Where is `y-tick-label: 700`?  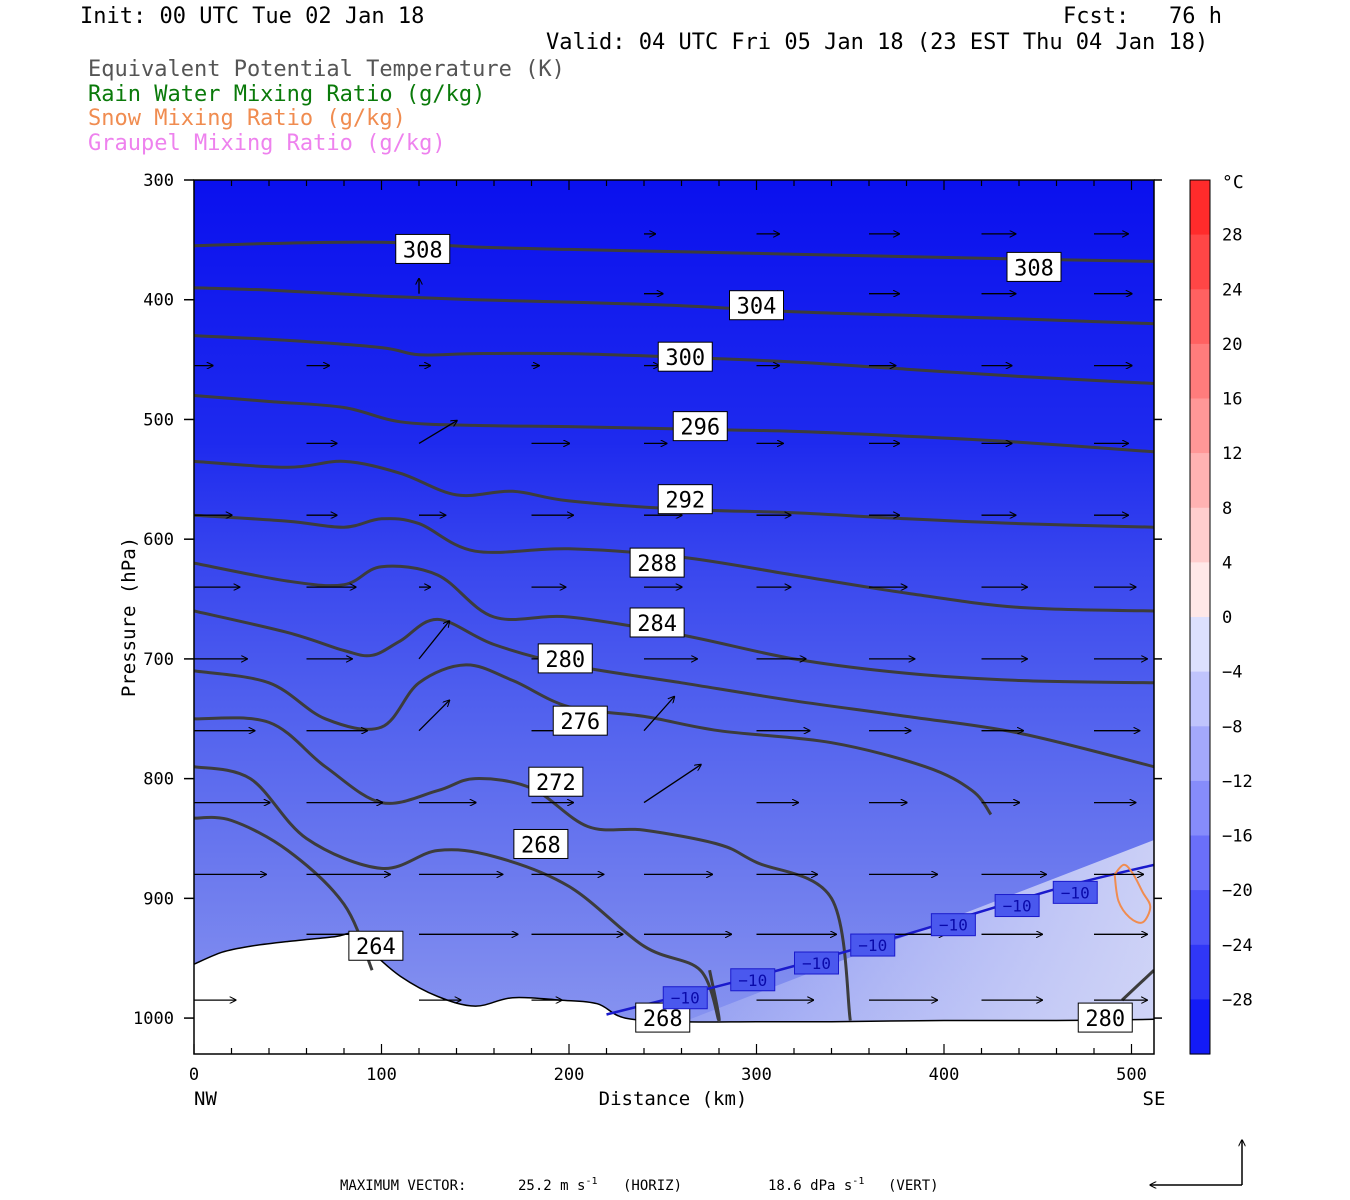
y-tick-label: 700 is located at coordinates (158, 660).